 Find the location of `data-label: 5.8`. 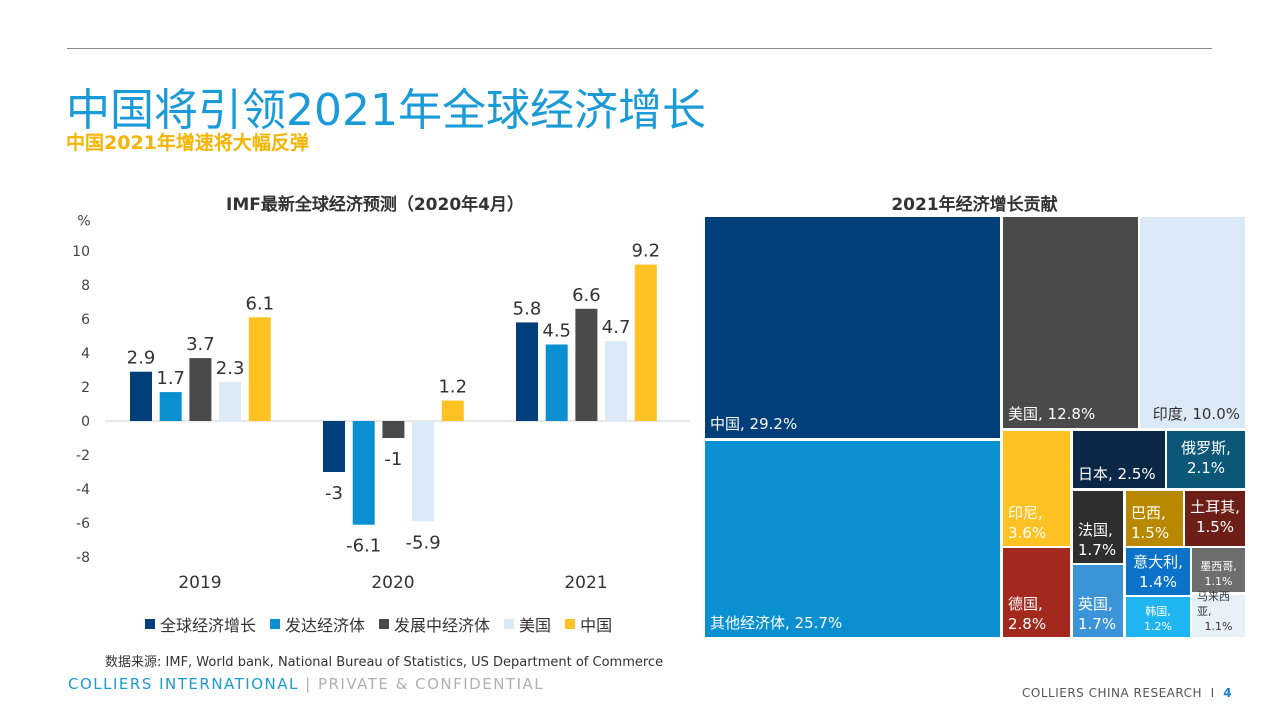

data-label: 5.8 is located at coordinates (527, 308).